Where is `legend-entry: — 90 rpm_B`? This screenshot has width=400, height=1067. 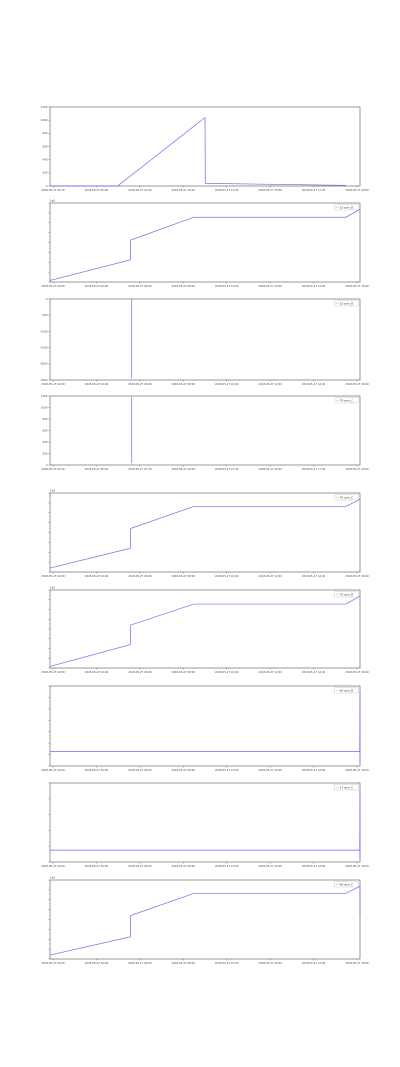
legend-entry: — 90 rpm_B is located at coordinates (344, 690).